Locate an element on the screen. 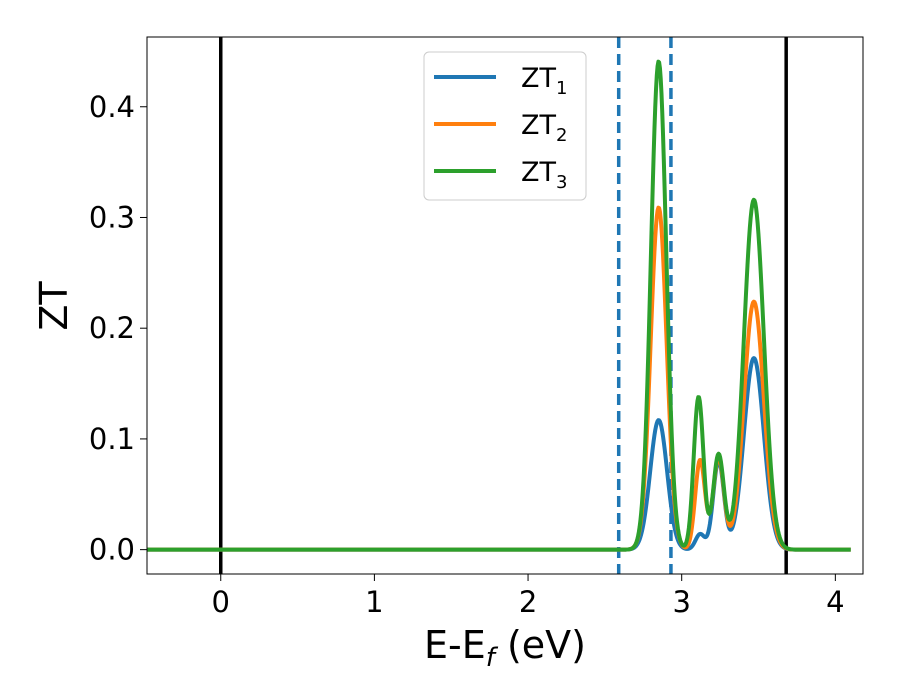 This screenshot has width=900, height=700. y-tick-label: 0.2 is located at coordinates (112, 328).